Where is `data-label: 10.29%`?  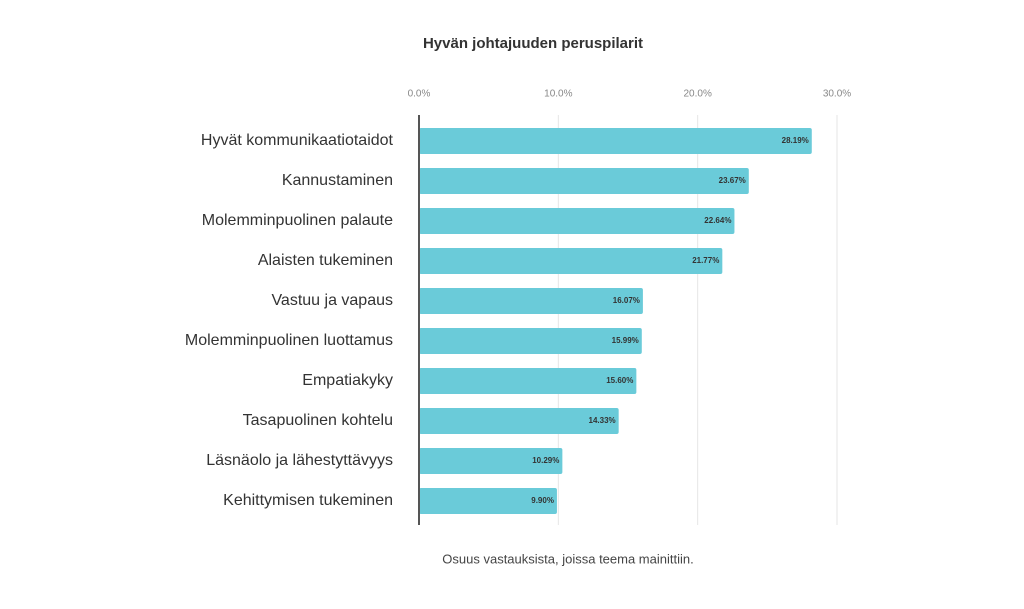 data-label: 10.29% is located at coordinates (545, 460).